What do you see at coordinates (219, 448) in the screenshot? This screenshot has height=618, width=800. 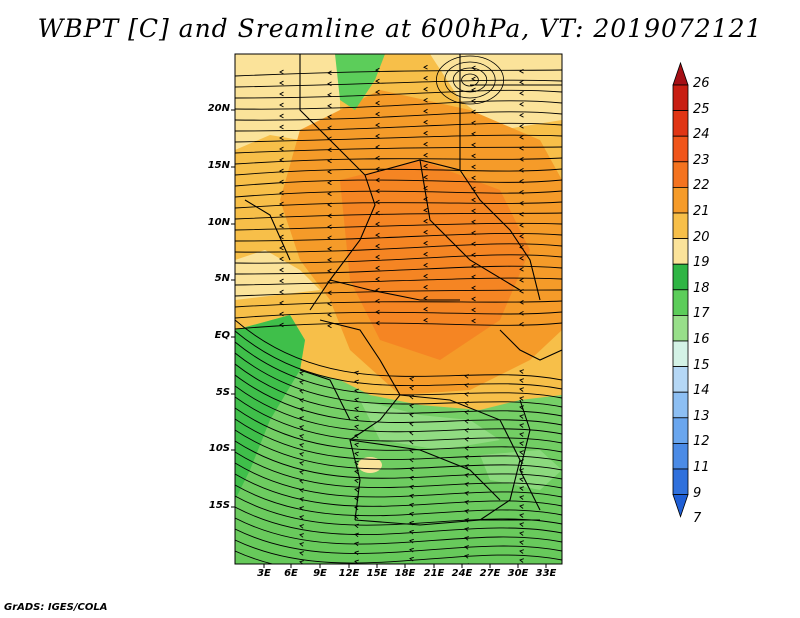 I see `lat-label: 10S` at bounding box center [219, 448].